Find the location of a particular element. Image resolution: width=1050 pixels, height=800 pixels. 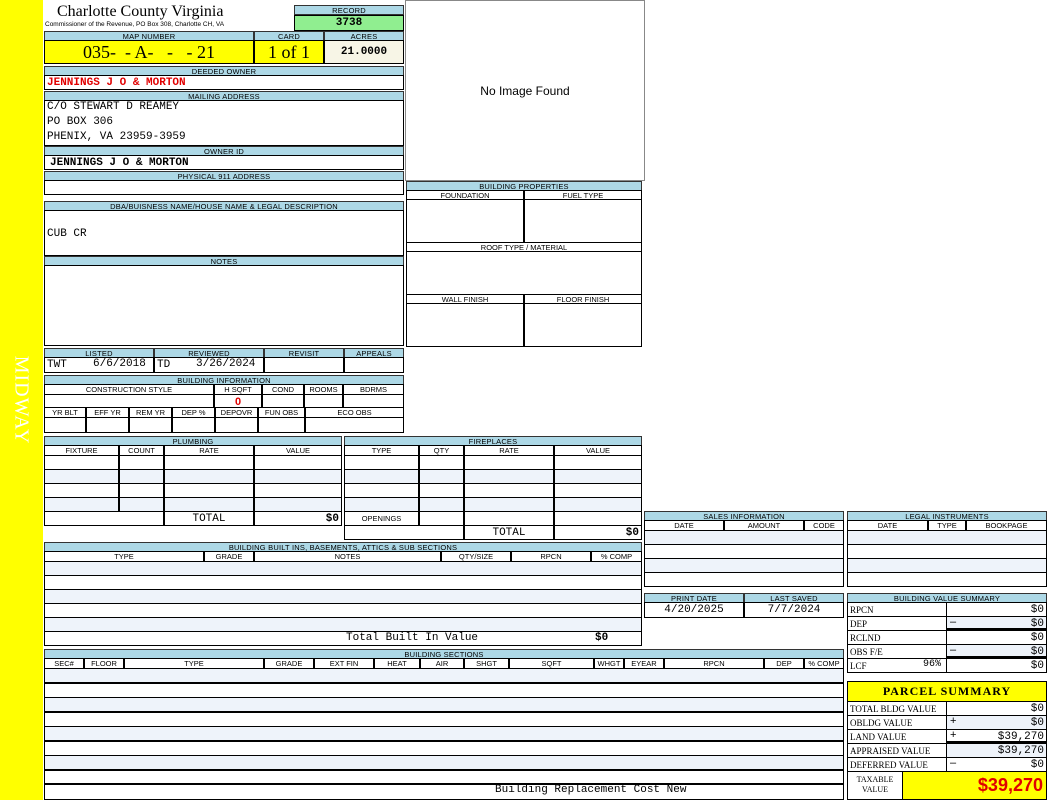

parcel-row-label: LAND VALUE is located at coordinates (897, 736).